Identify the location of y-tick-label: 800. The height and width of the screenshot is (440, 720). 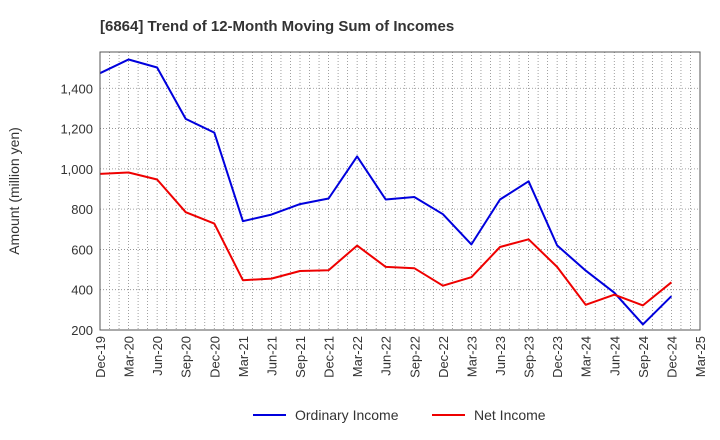
(82, 209).